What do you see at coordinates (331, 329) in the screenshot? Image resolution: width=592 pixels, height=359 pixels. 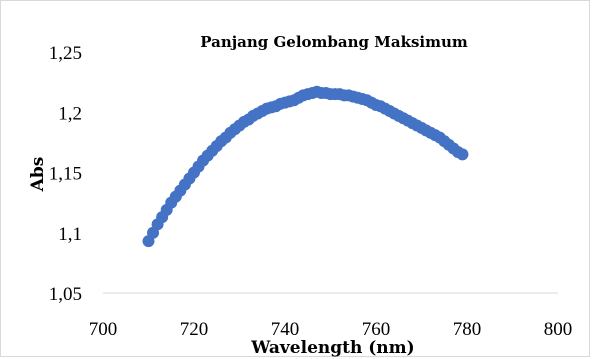 I see `x-tick-labels: 700 720 740 760 780 800` at bounding box center [331, 329].